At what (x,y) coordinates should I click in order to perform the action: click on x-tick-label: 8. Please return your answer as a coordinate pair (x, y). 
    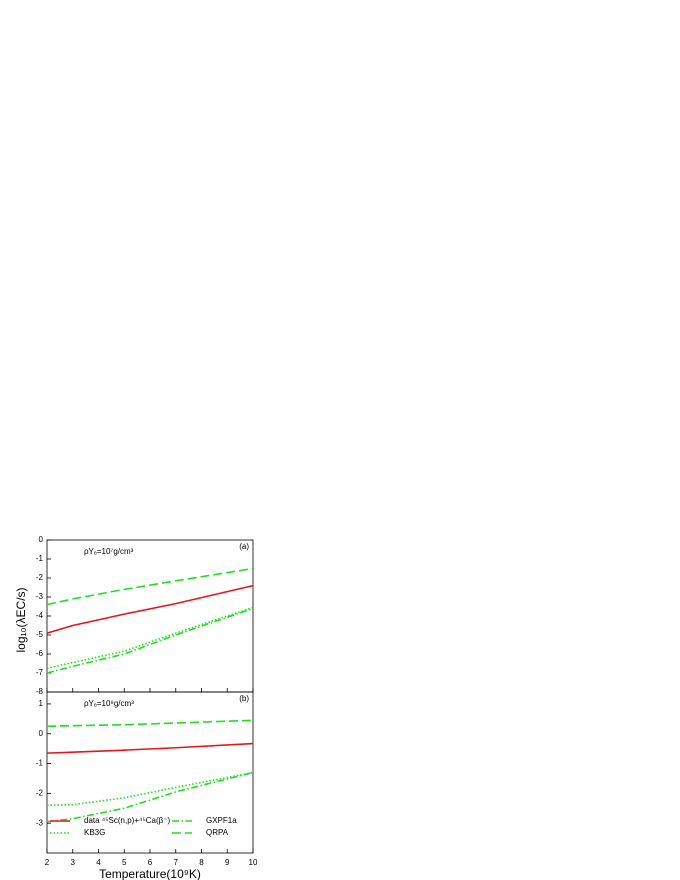
    Looking at the image, I should click on (201, 862).